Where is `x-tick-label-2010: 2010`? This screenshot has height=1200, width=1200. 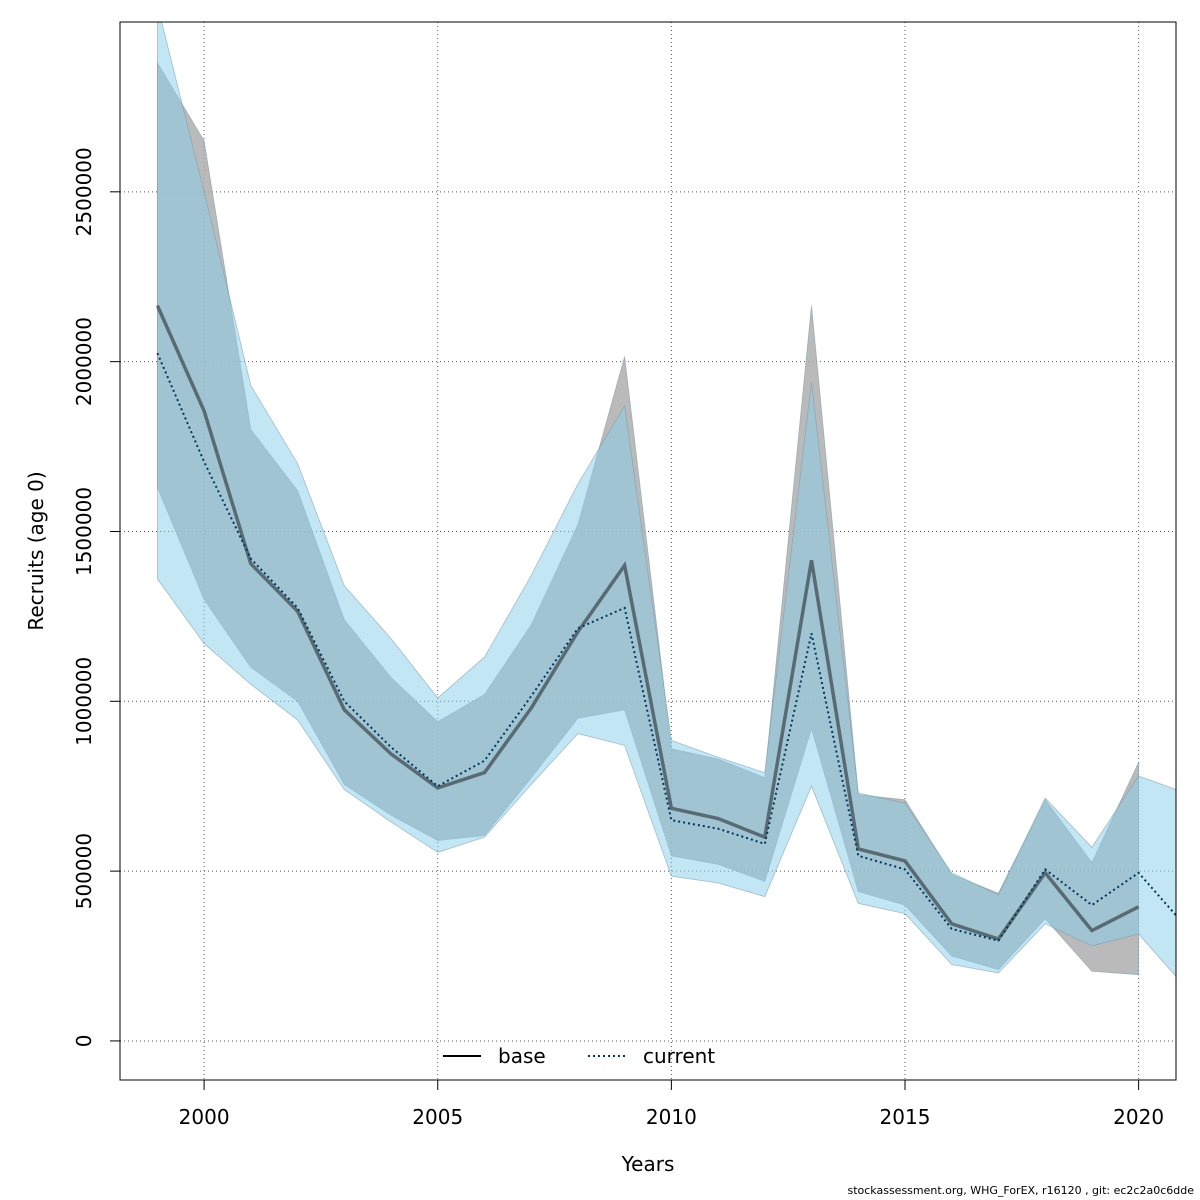
x-tick-label-2010: 2010 is located at coordinates (671, 1117).